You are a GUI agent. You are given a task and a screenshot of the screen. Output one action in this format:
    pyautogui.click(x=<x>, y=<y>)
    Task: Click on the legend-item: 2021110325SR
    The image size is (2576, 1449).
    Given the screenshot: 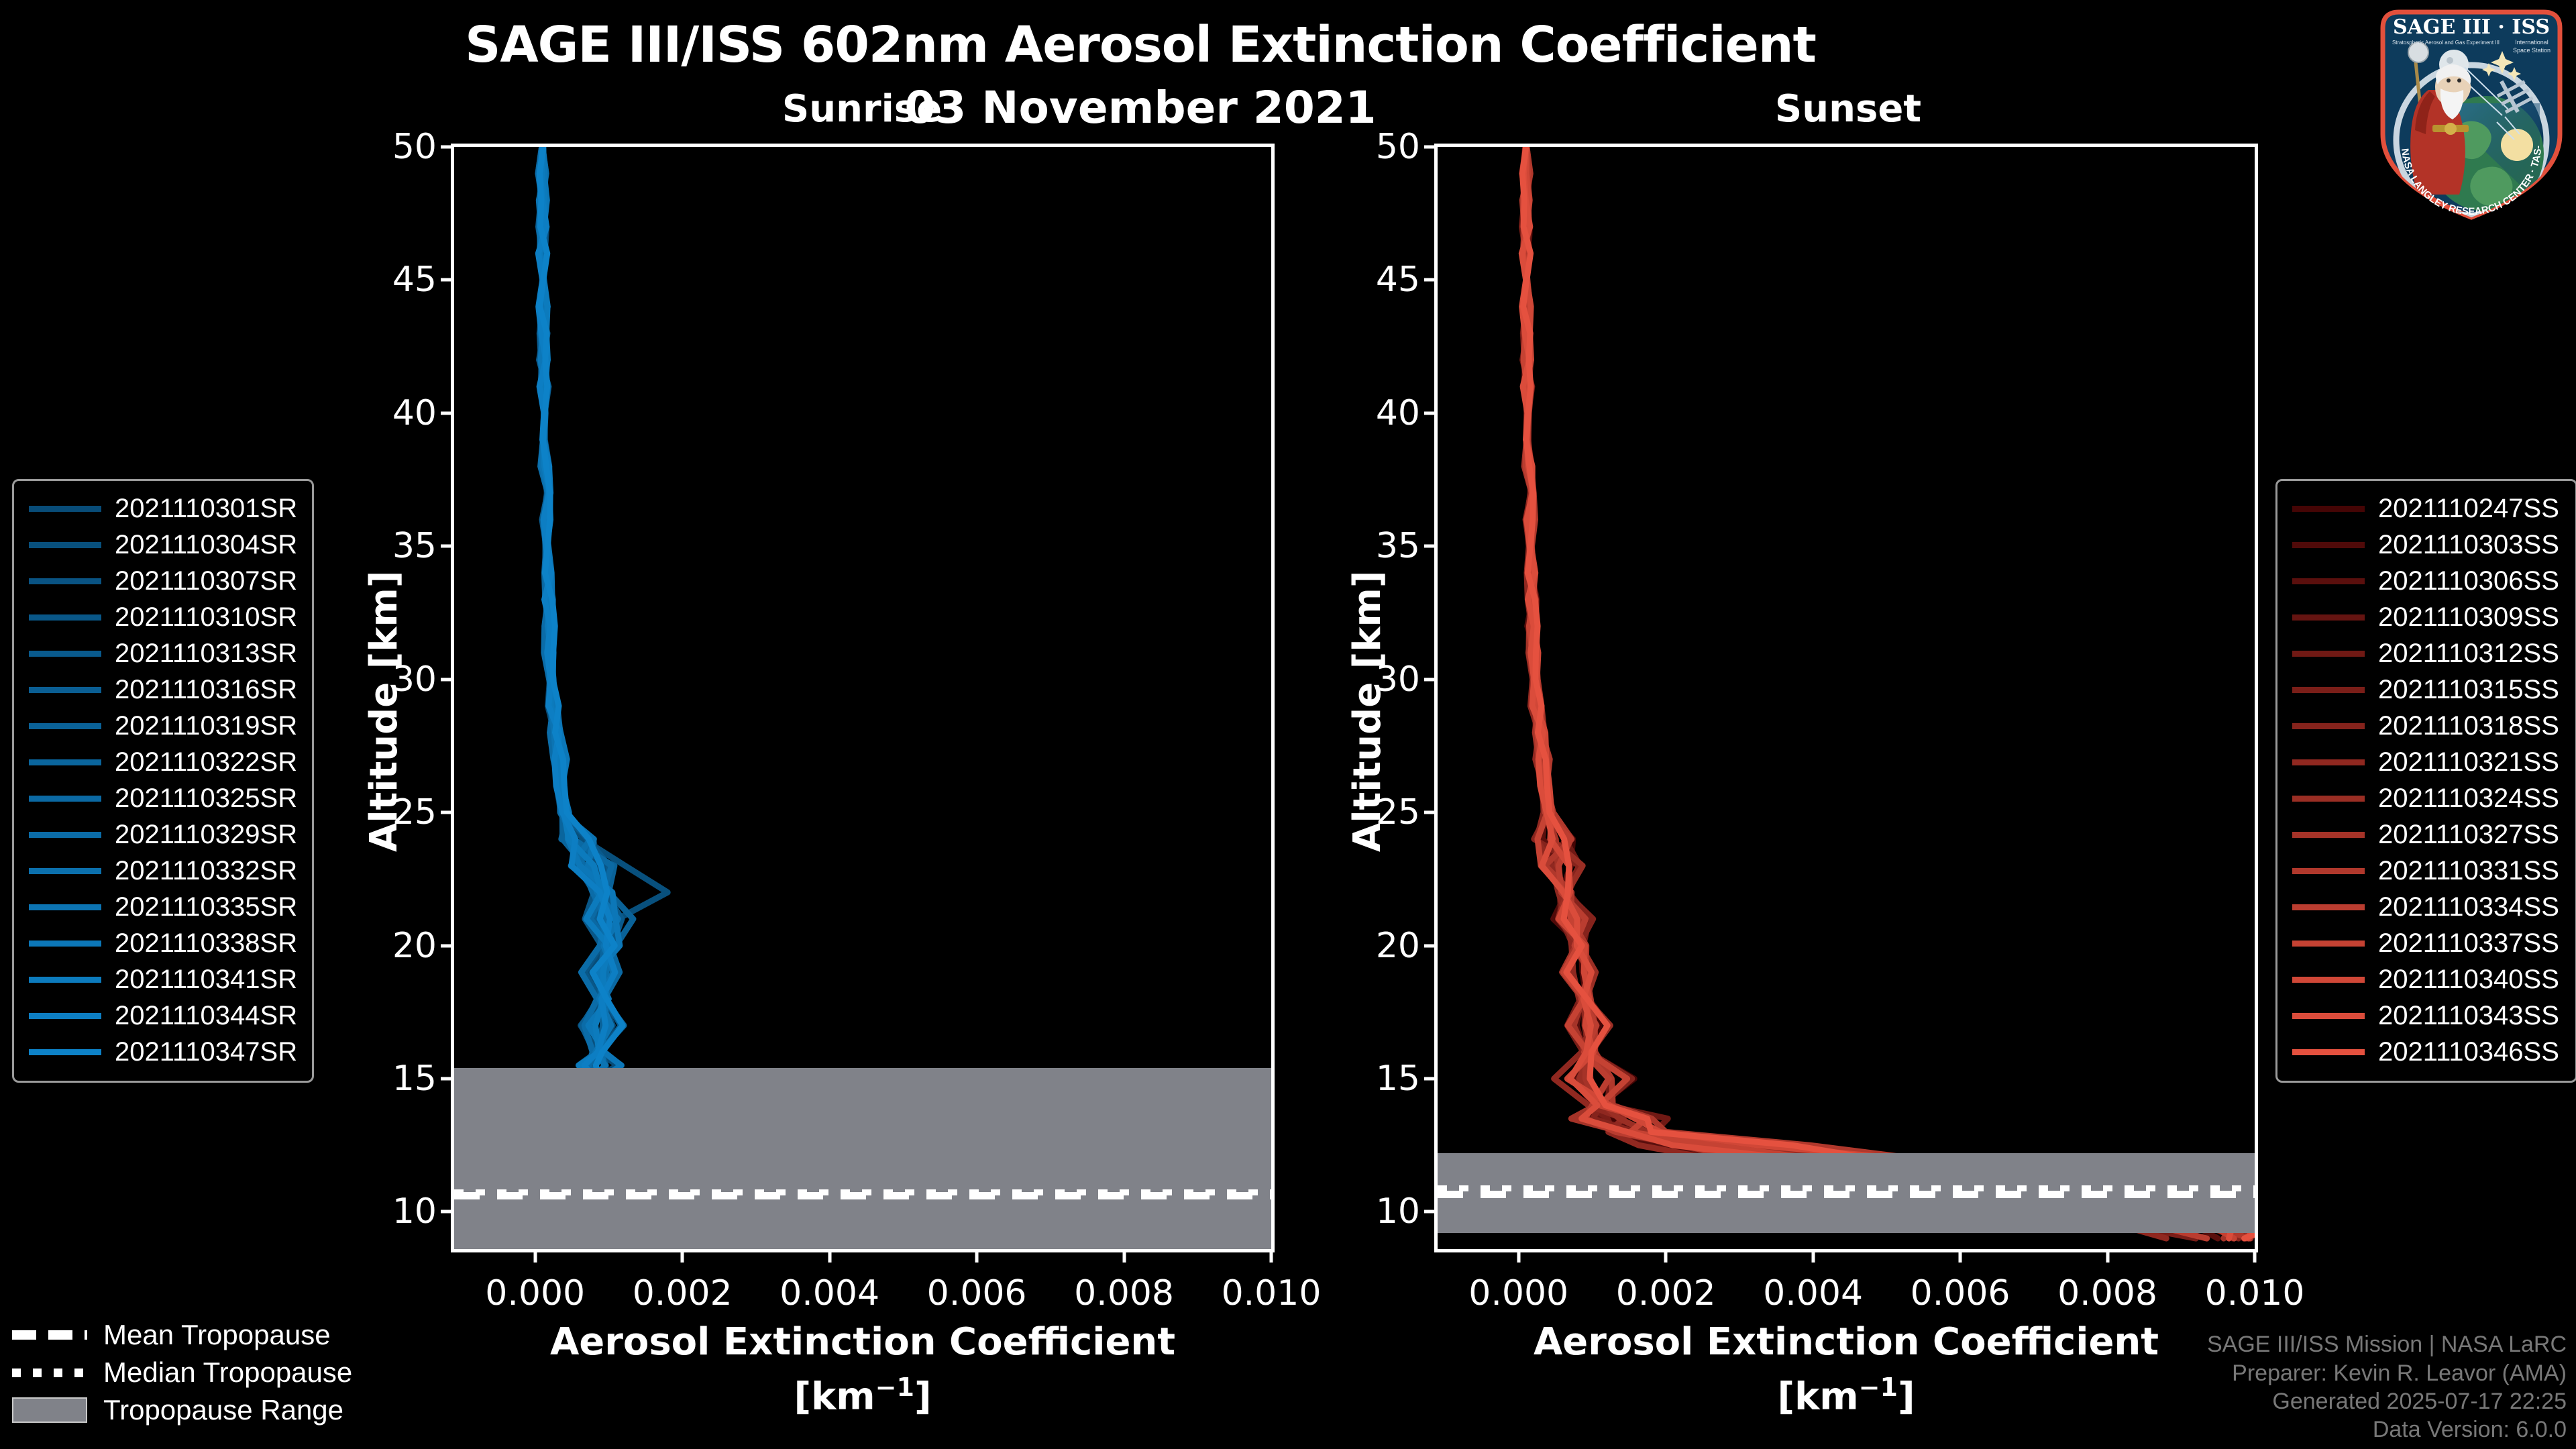 What is the action you would take?
    pyautogui.click(x=163, y=798)
    